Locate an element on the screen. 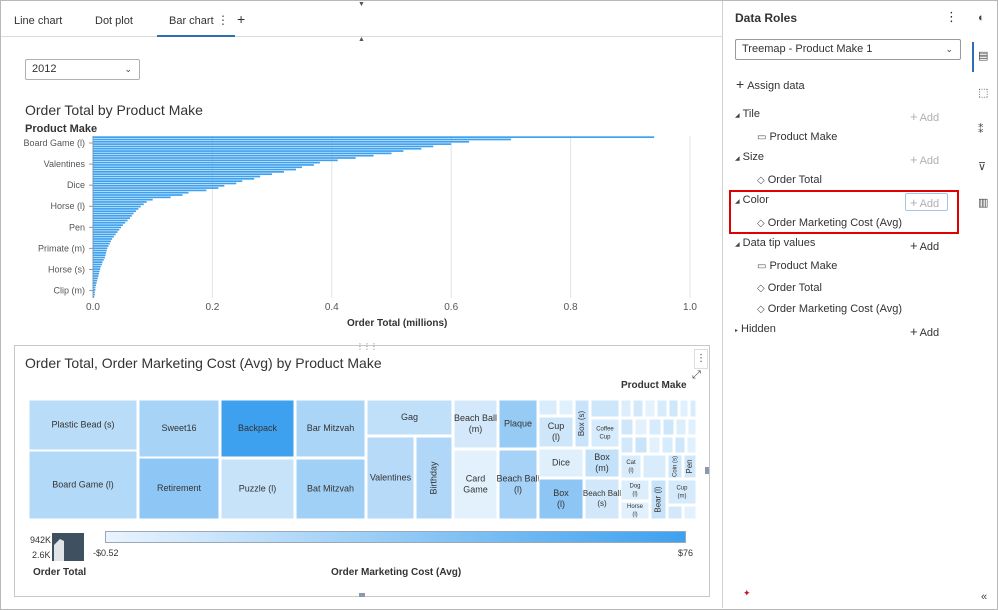 This screenshot has width=998, height=610. bar-chart-x-label: Order Total (millions) is located at coordinates (397, 323).